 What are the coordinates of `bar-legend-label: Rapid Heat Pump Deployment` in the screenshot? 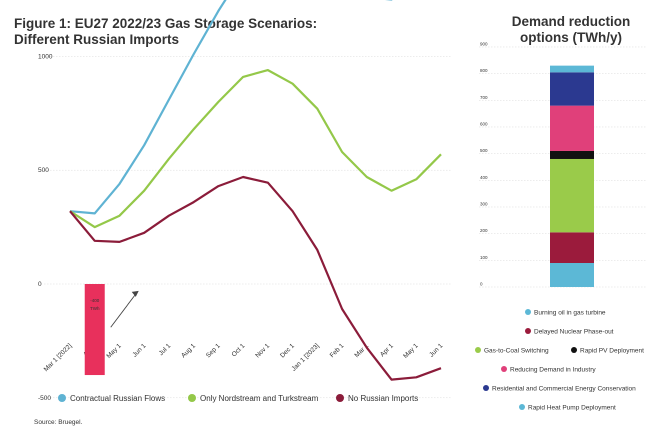 It's located at (572, 407).